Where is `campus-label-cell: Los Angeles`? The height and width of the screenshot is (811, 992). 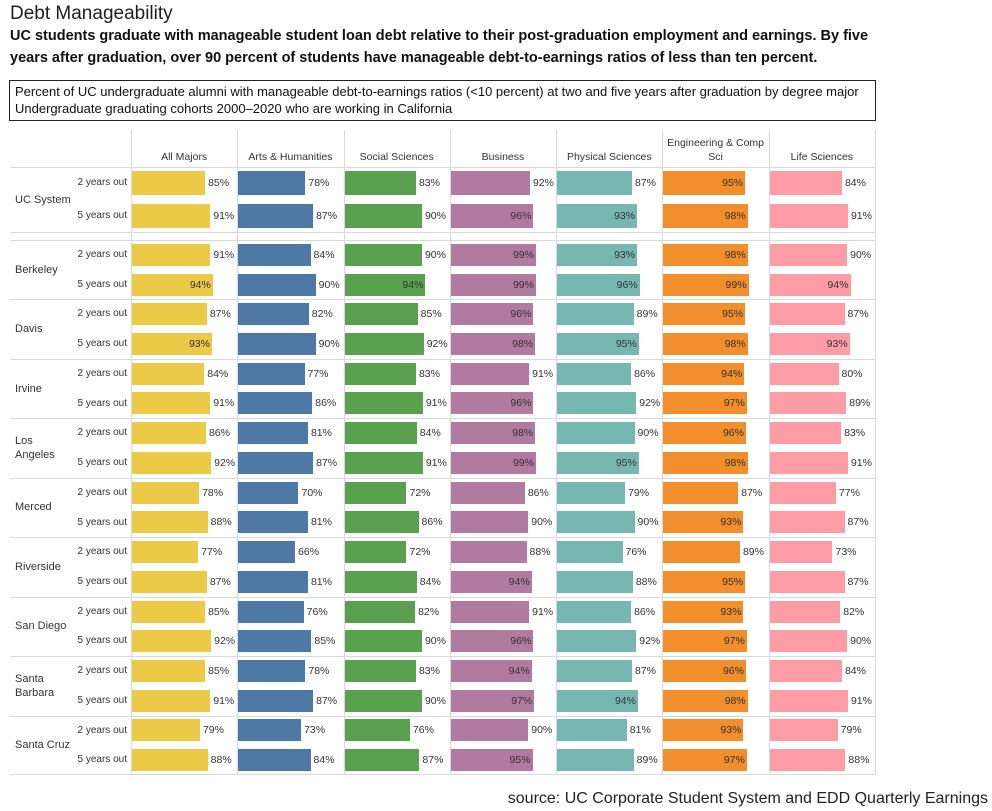
campus-label-cell: Los Angeles is located at coordinates (44, 447).